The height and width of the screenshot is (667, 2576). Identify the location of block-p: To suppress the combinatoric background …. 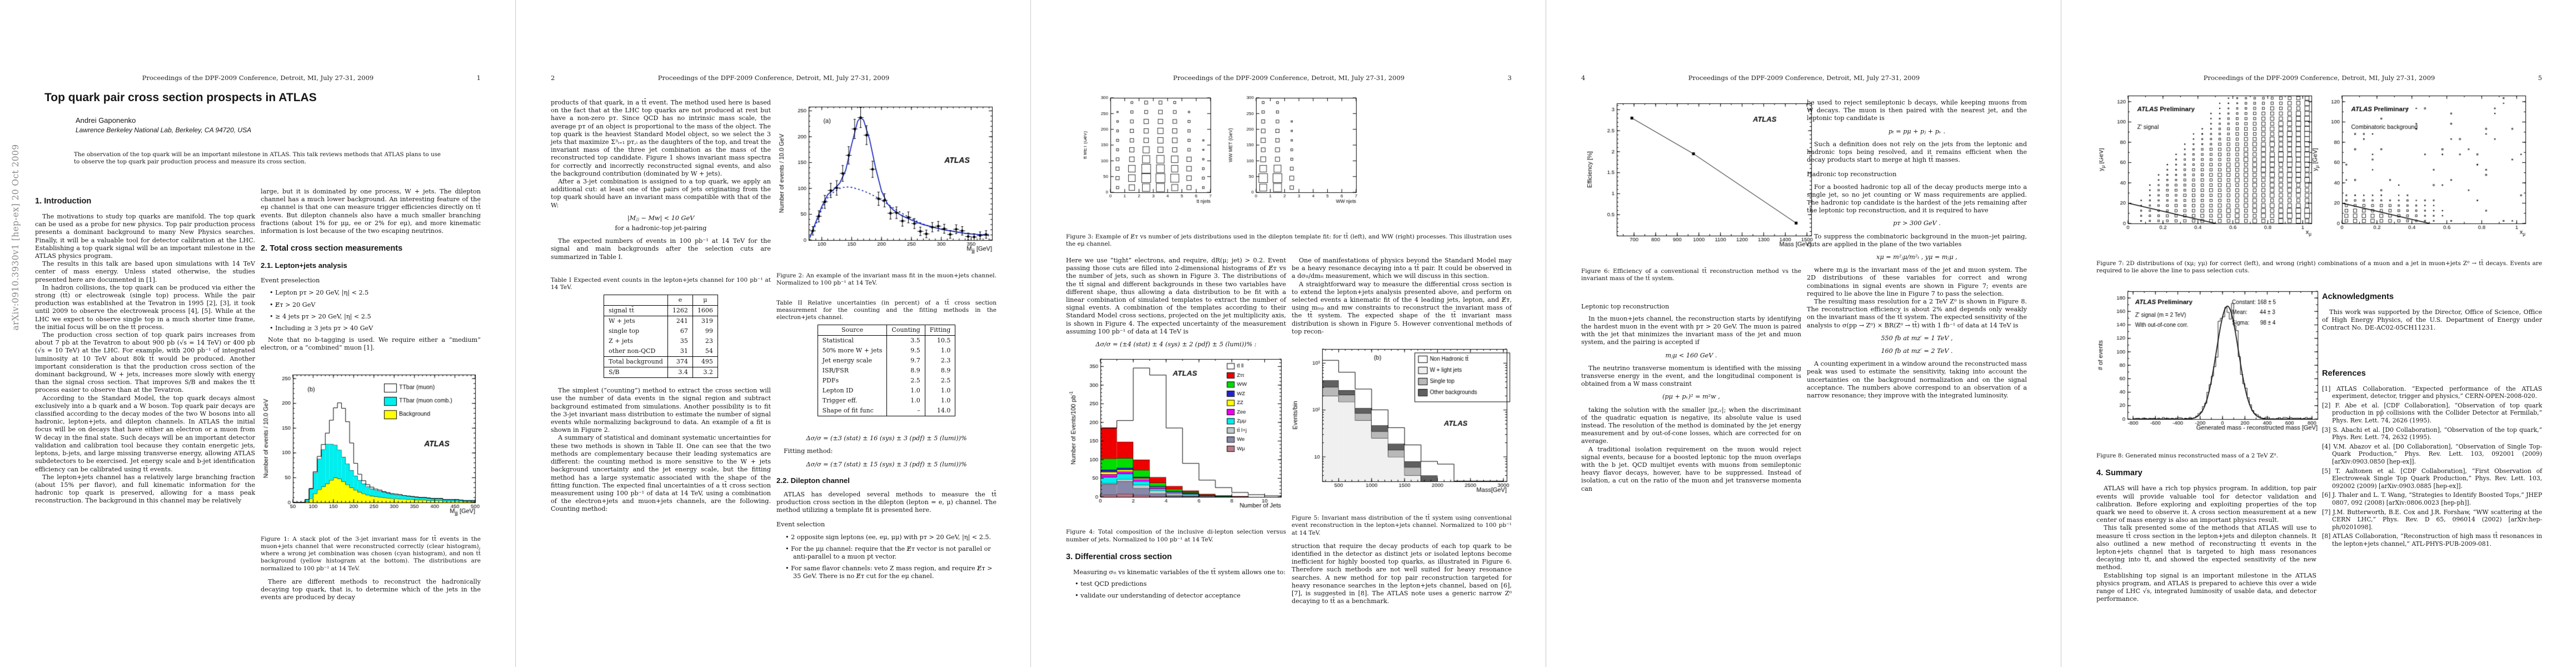
(1917, 240).